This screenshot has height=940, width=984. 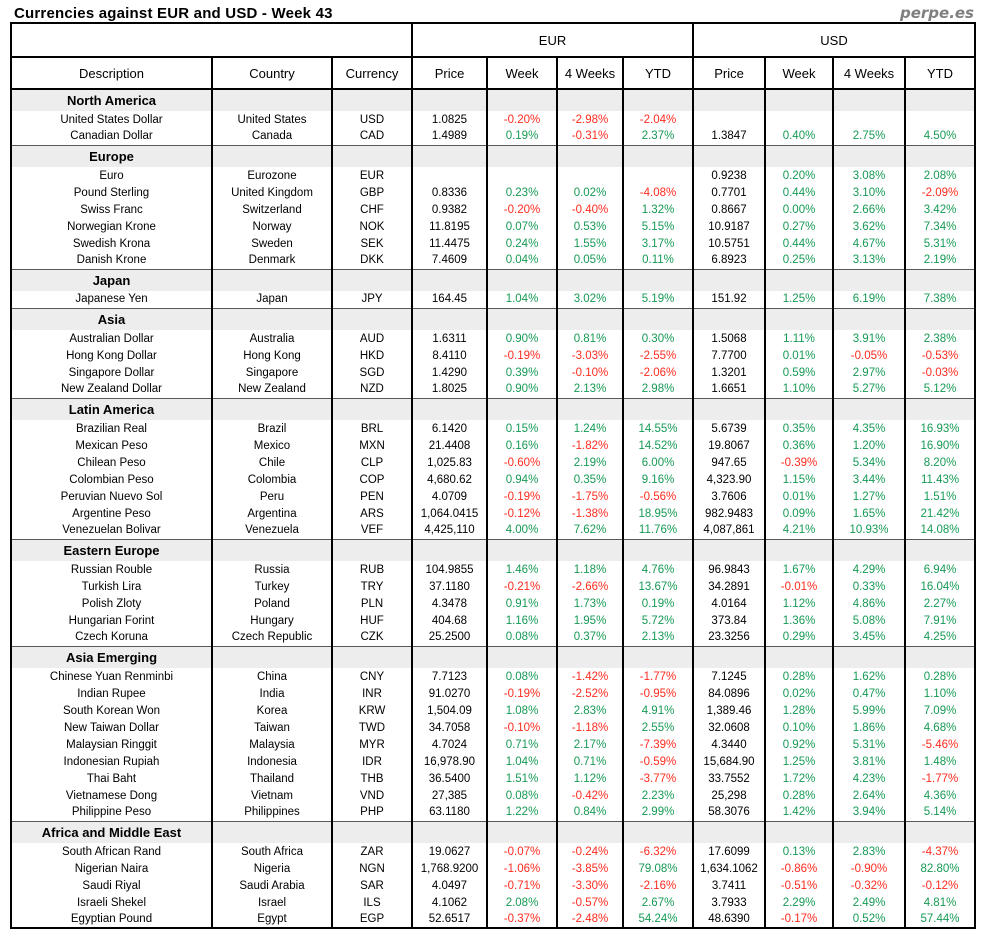 What do you see at coordinates (658, 920) in the screenshot?
I see `cell-eur-ytd: 54.24%` at bounding box center [658, 920].